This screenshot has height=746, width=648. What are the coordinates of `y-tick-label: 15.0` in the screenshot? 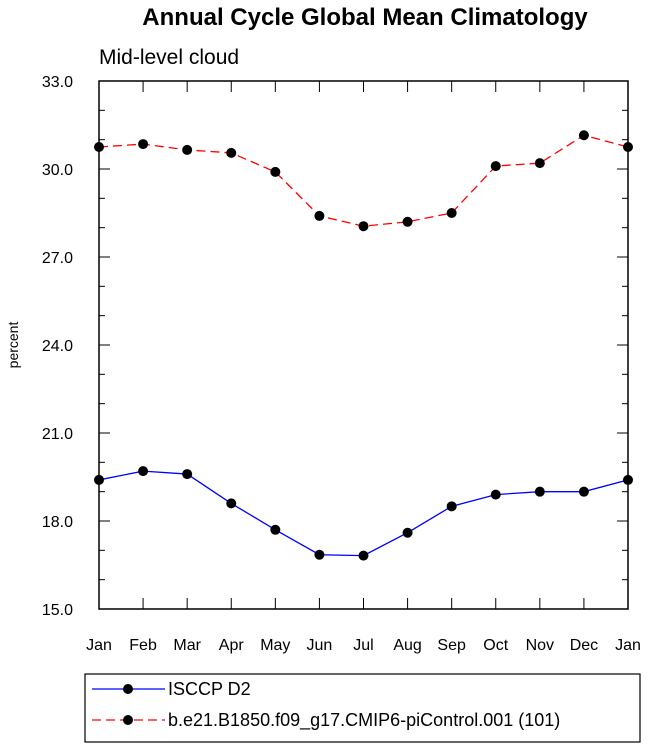 It's located at (57, 610).